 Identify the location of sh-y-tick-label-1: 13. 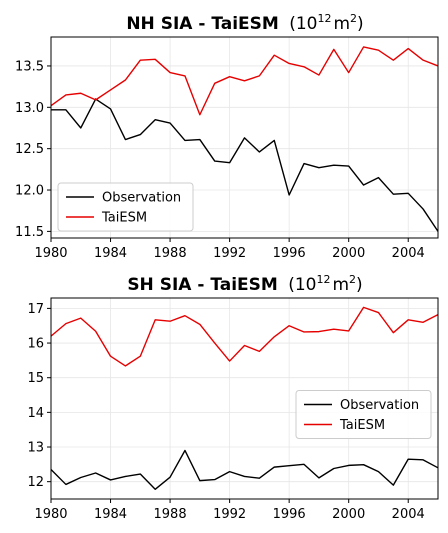
(35, 448).